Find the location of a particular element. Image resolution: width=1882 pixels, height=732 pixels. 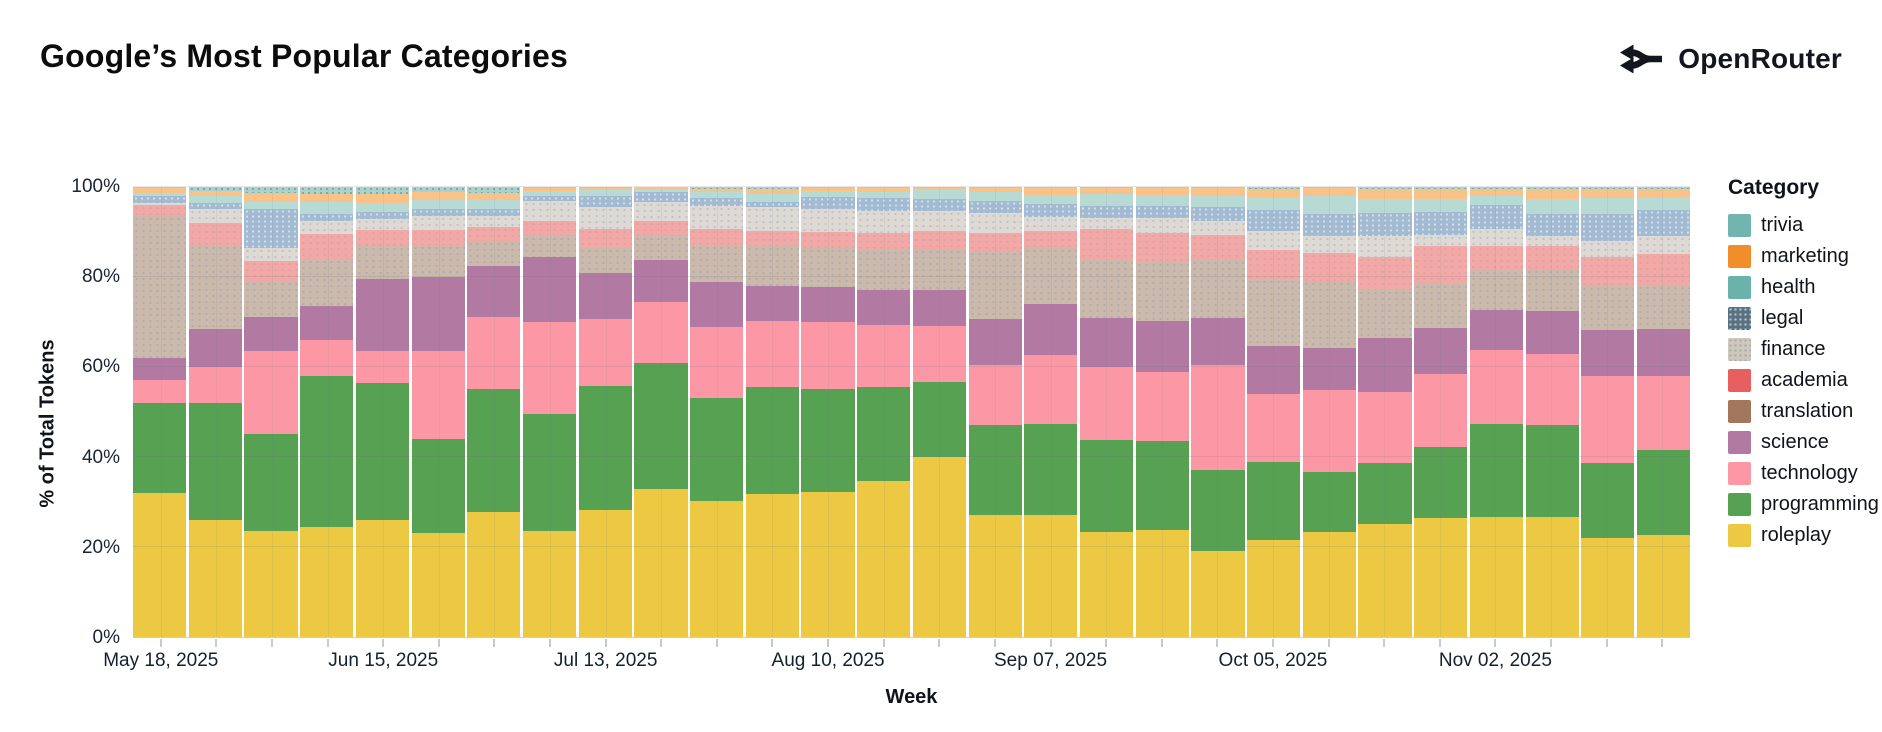

bar-week-sep-21-2025 is located at coordinates (1162, 412).